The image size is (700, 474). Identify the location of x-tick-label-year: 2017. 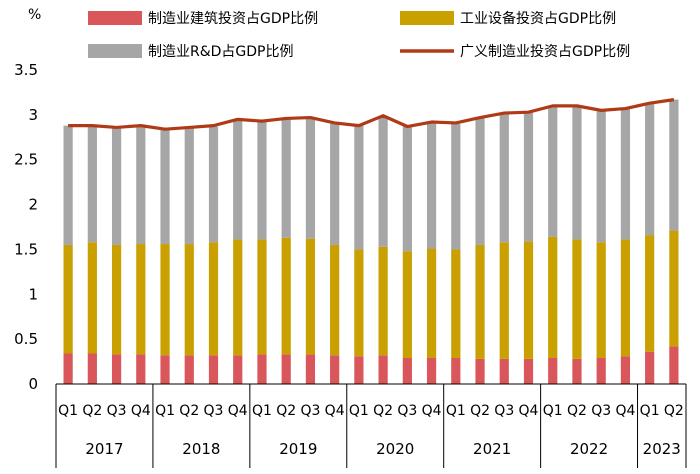
(104, 449).